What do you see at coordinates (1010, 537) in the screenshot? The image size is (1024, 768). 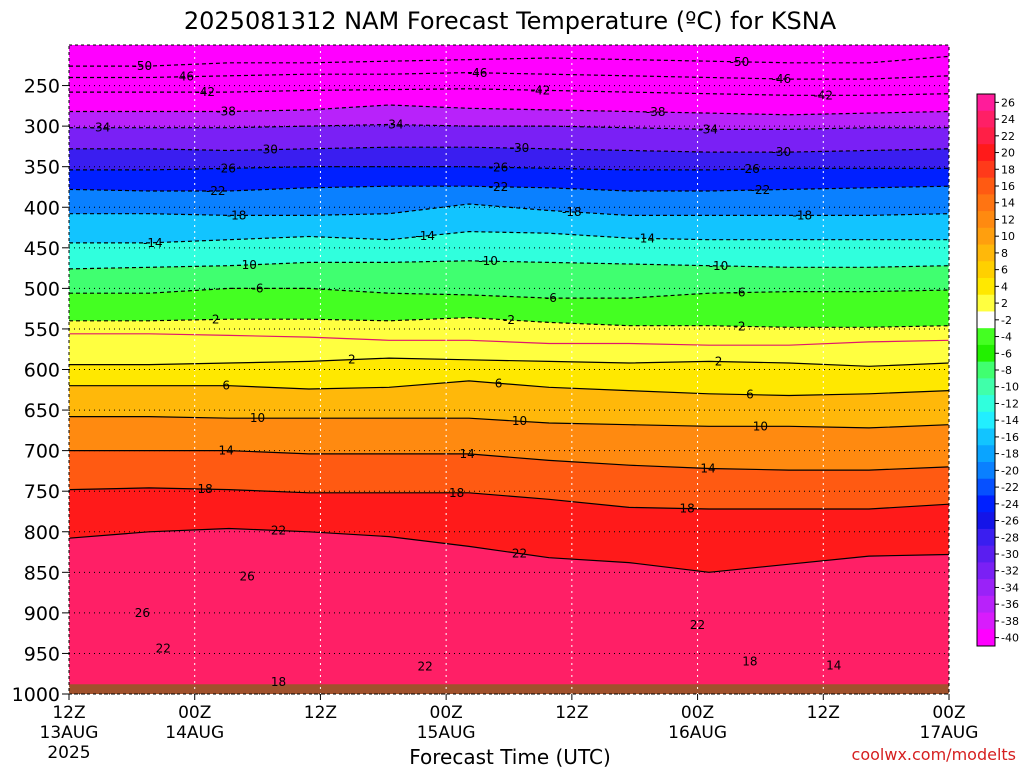 I see `colorbar-label: -28` at bounding box center [1010, 537].